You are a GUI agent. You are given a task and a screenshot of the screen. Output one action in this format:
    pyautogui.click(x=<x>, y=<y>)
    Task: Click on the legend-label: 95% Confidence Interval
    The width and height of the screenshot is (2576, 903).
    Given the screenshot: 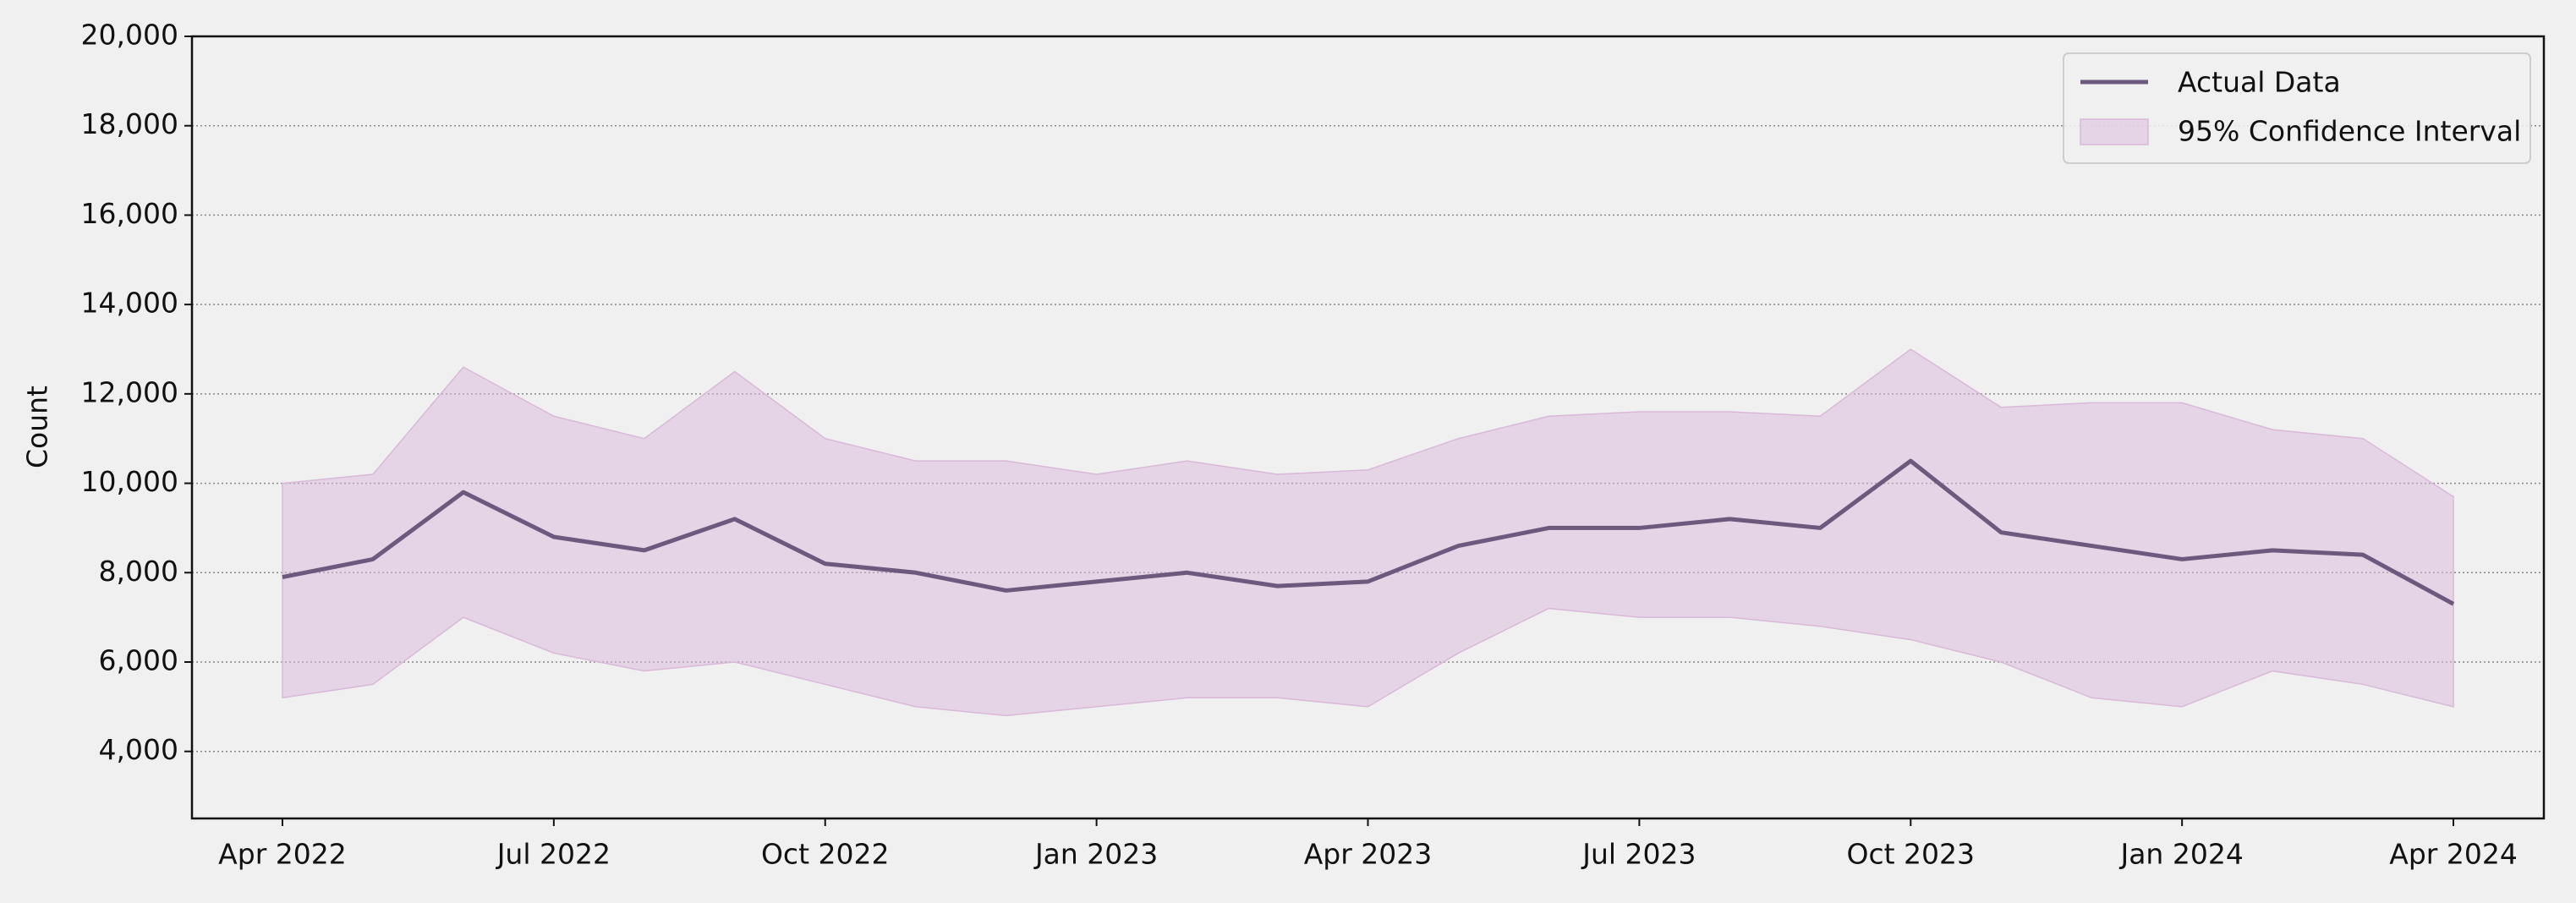 What is the action you would take?
    pyautogui.click(x=2349, y=131)
    